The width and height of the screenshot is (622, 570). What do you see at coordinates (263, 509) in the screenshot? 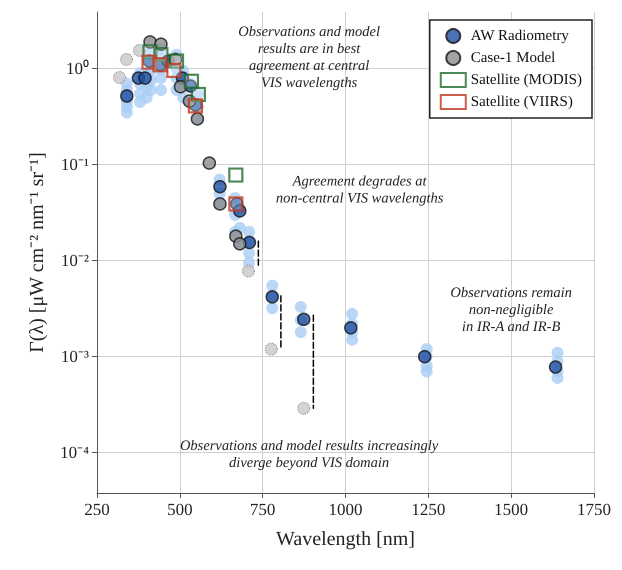
I see `x-tick-label: 750` at bounding box center [263, 509].